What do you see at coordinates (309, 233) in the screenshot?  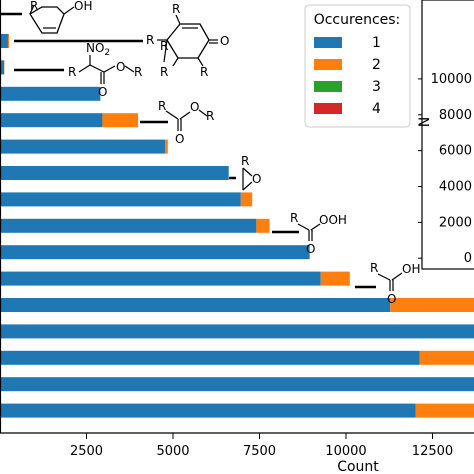 I see `peracid-structure: R O OOH` at bounding box center [309, 233].